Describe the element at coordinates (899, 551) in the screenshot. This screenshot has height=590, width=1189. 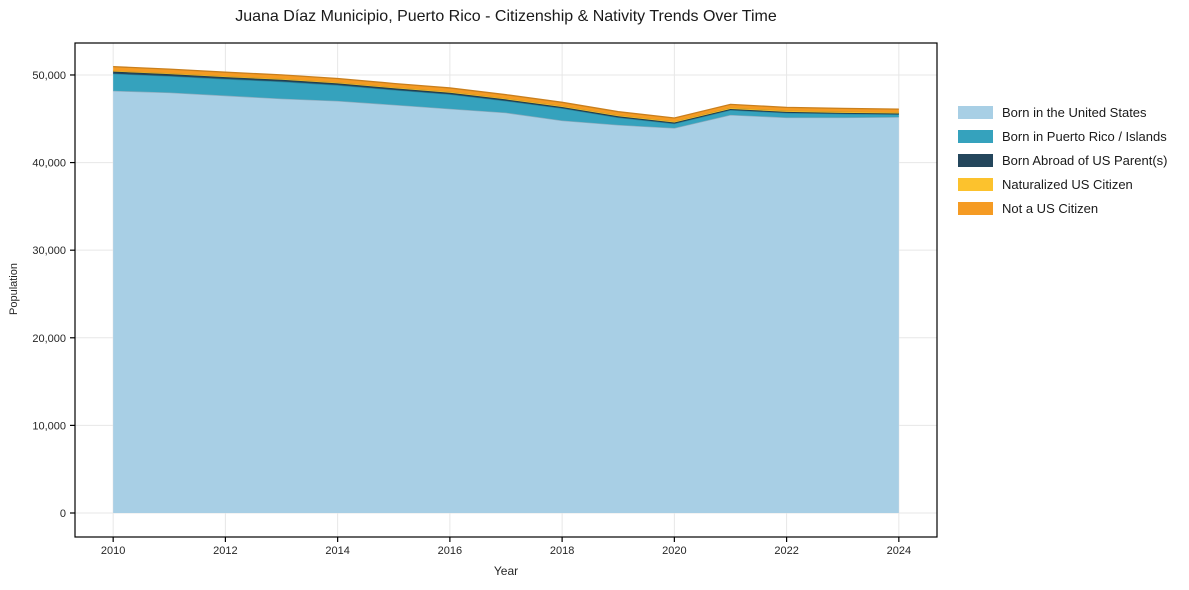
I see `x-tick-label: 2024` at that location.